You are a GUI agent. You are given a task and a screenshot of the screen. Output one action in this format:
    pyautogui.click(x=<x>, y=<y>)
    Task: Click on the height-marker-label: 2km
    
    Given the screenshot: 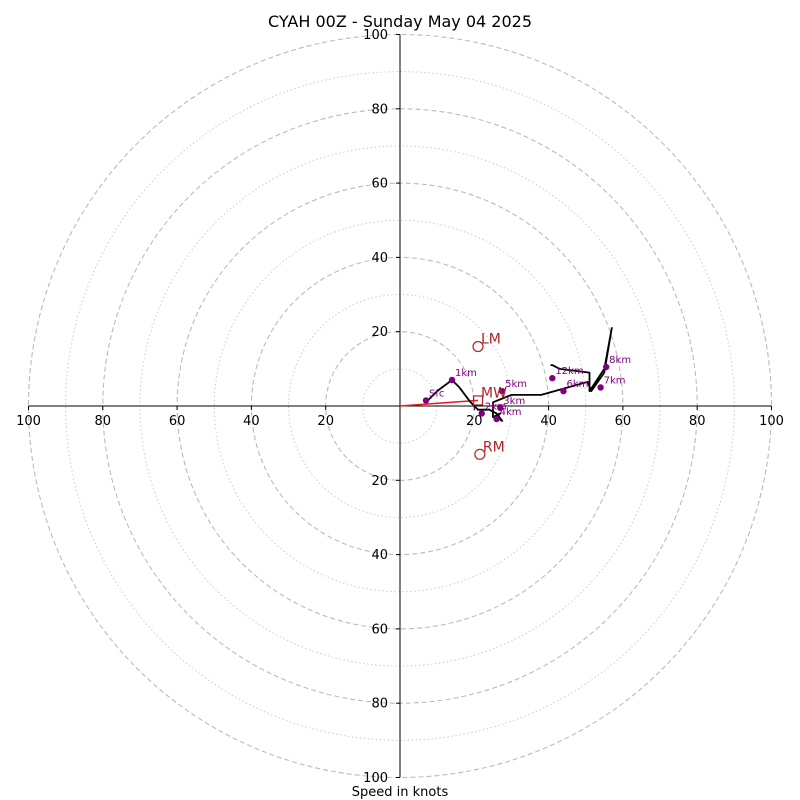 What is the action you would take?
    pyautogui.click(x=496, y=406)
    